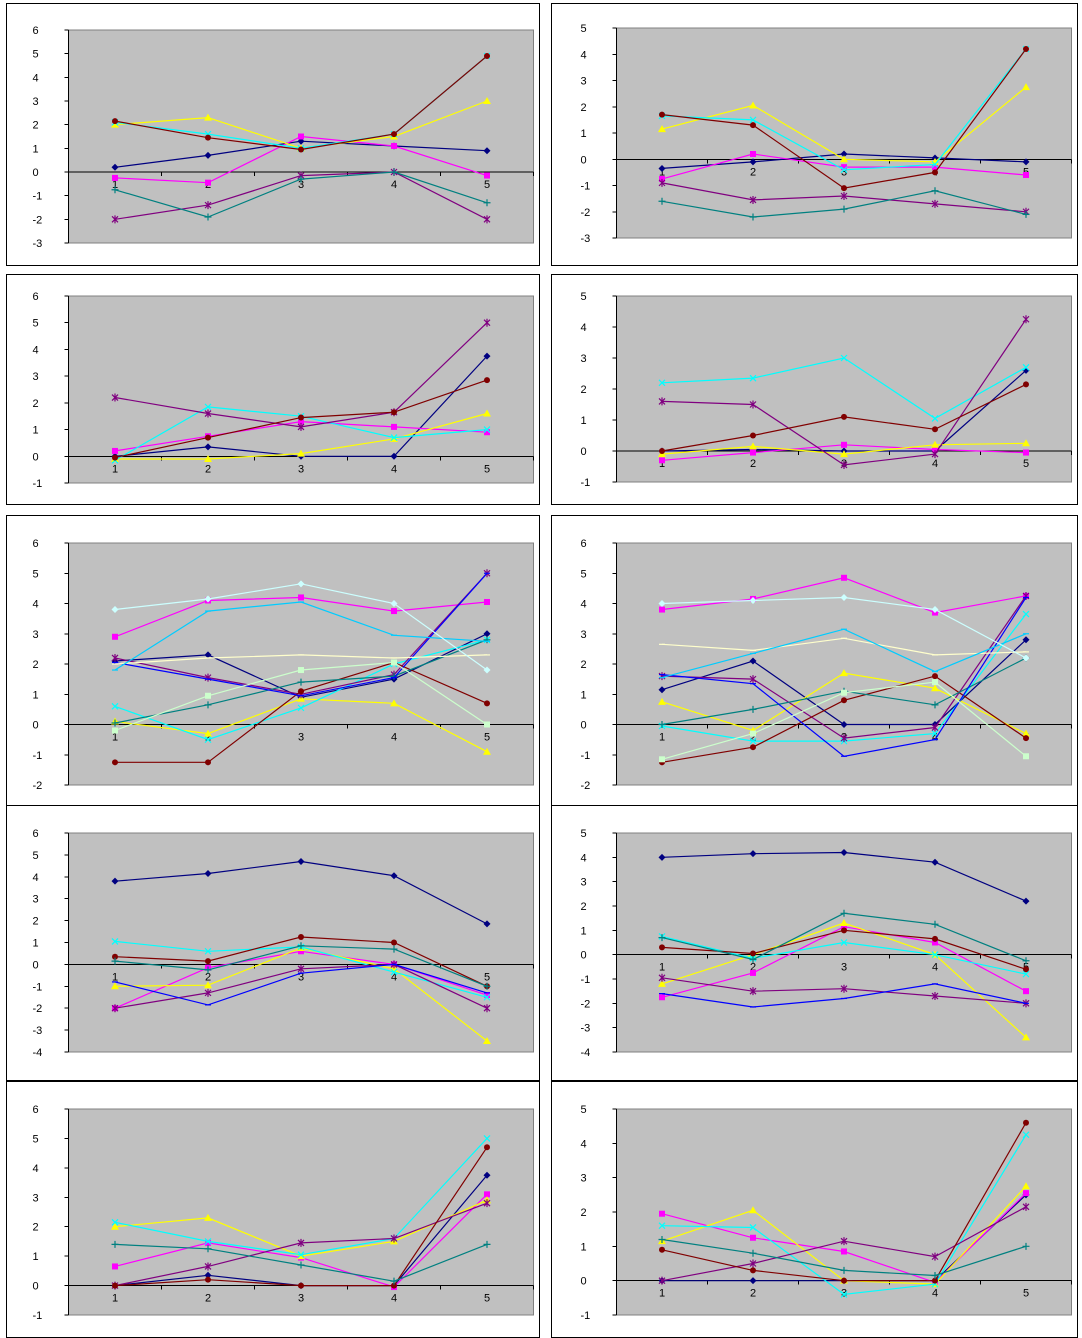 This screenshot has height=1338, width=1082. Describe the element at coordinates (208, 469) in the screenshot. I see `x-tick-label: 2` at that location.